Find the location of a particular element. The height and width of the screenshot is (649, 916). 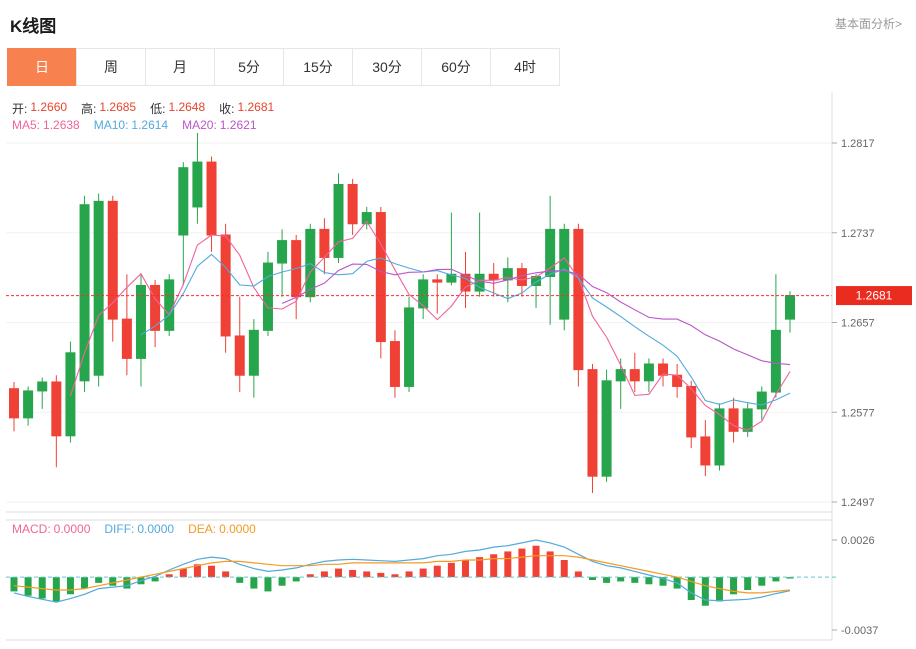

tab-月: 月 is located at coordinates (180, 67).